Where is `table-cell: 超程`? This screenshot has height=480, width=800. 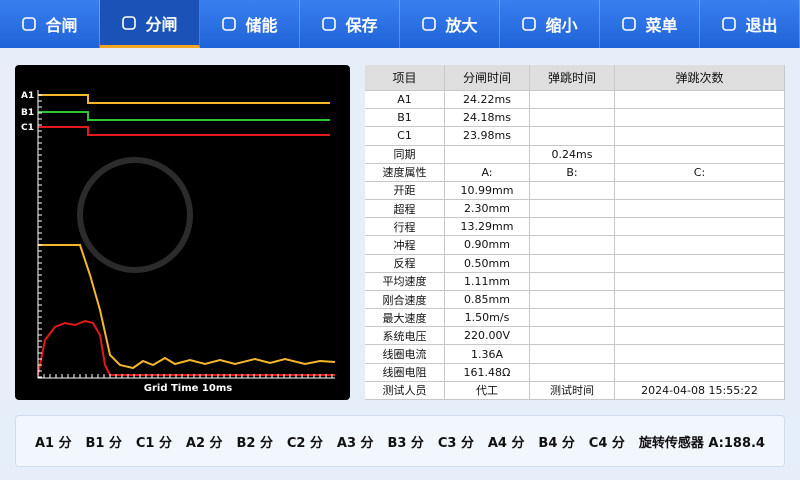 table-cell: 超程 is located at coordinates (405, 209).